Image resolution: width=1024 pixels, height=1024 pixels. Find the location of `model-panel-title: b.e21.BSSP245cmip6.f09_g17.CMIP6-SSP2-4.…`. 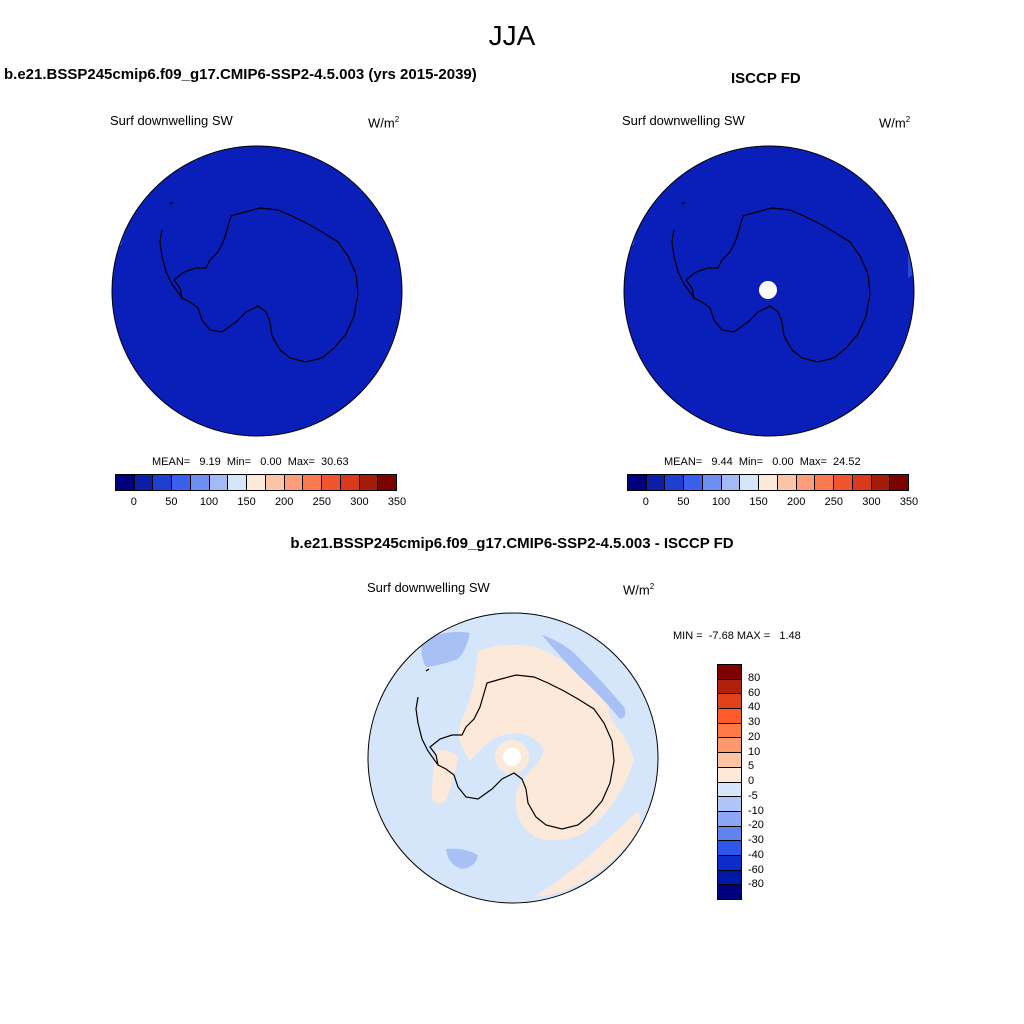

model-panel-title: b.e21.BSSP245cmip6.f09_g17.CMIP6-SSP2-4.… is located at coordinates (240, 74).